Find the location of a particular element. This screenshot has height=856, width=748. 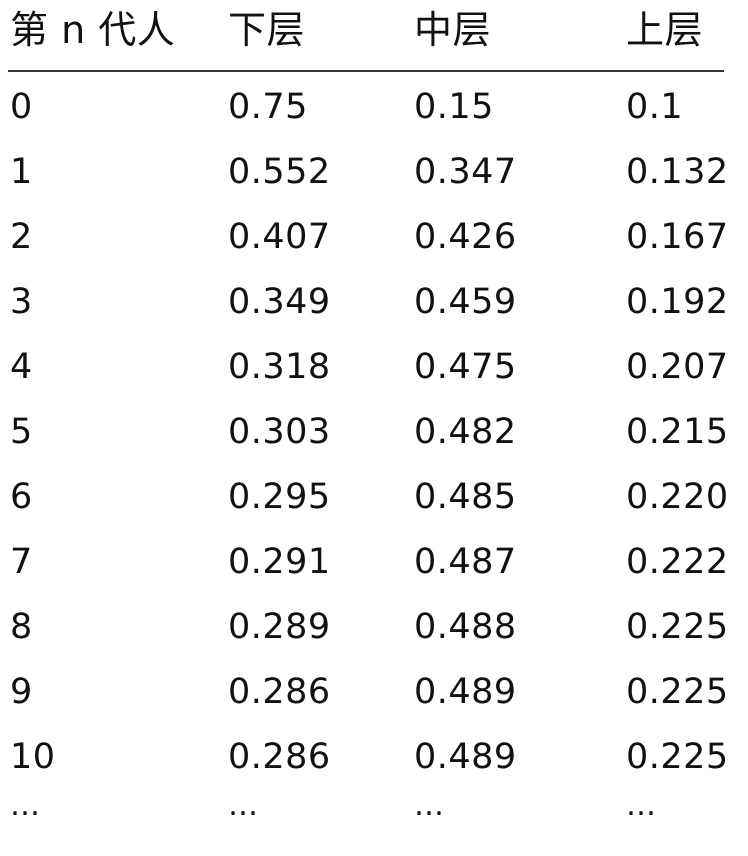

cell-generation: 3 is located at coordinates (21, 301).